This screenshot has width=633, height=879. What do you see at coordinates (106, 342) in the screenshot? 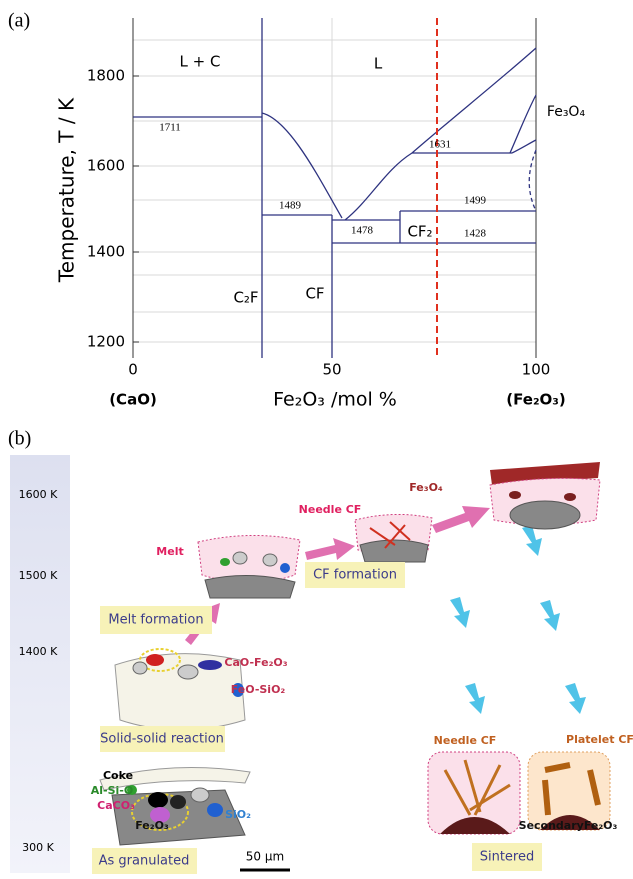
I see `y-tick-label: 1200` at bounding box center [106, 342].